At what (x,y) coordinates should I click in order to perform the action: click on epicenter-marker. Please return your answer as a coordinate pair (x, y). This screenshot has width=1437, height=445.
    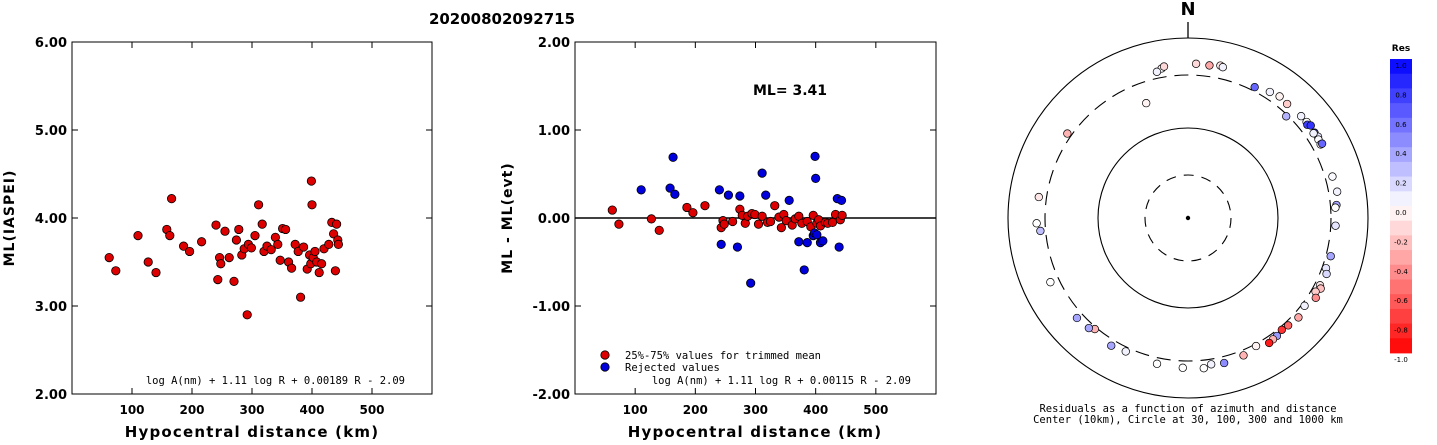
    Looking at the image, I should click on (1188, 218).